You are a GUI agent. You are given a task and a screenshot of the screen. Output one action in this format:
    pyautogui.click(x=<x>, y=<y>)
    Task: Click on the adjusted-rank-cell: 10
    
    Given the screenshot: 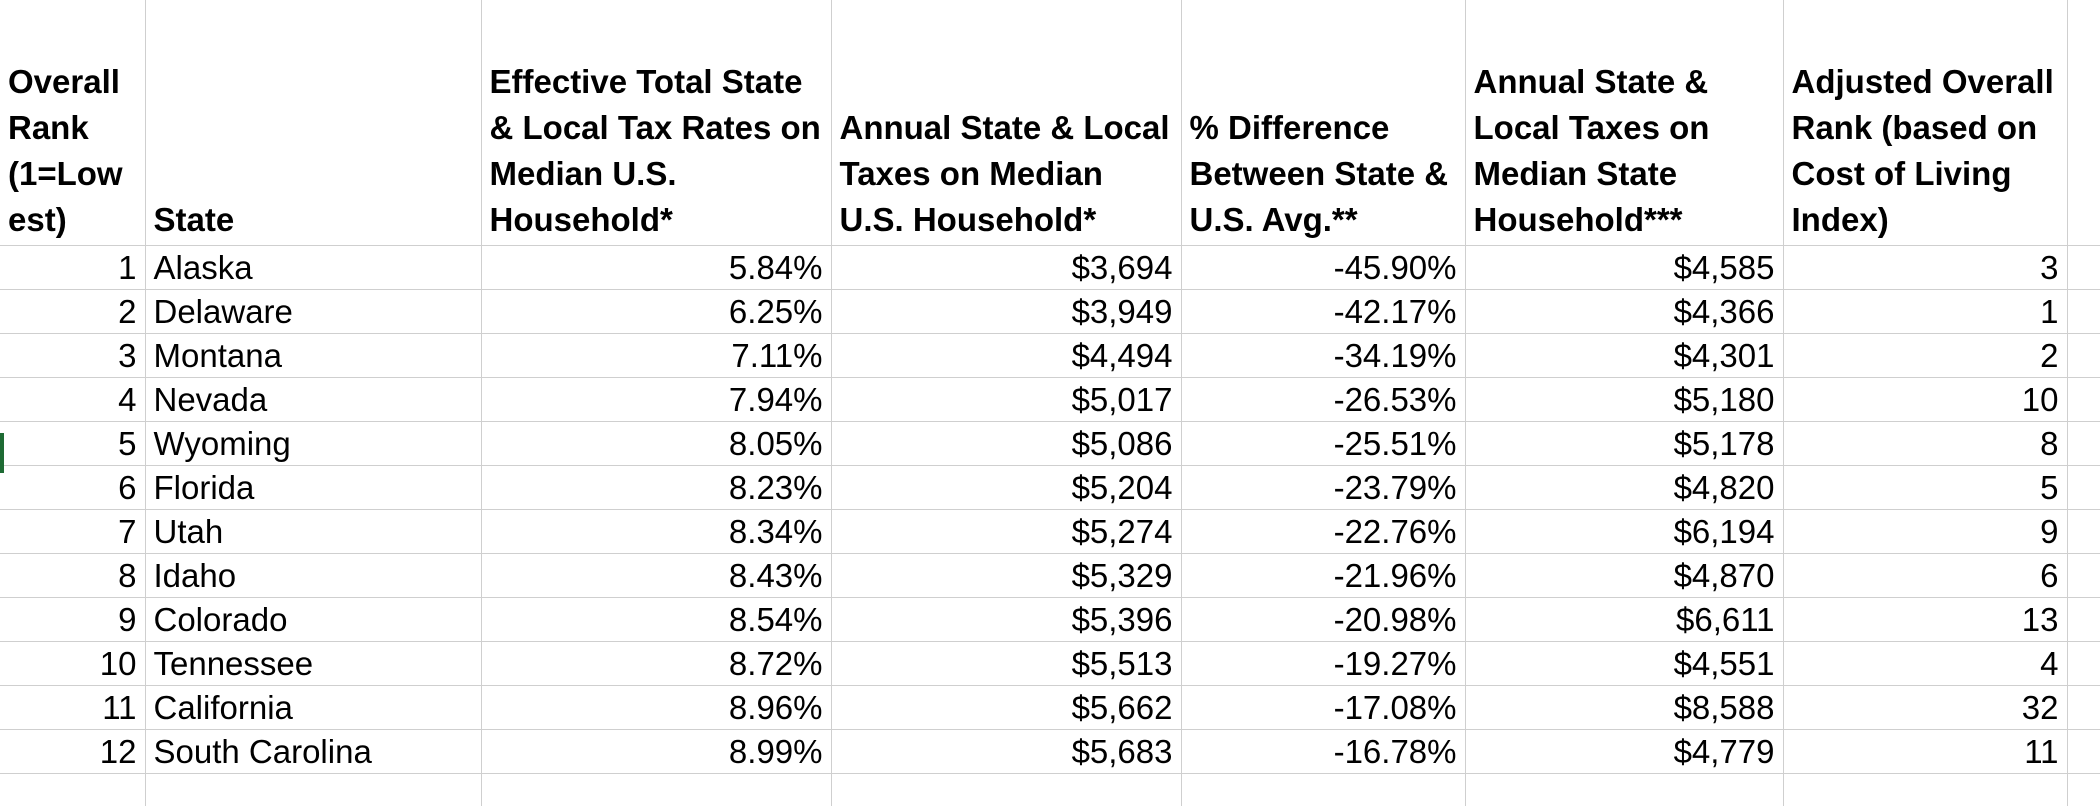 What is the action you would take?
    pyautogui.click(x=1925, y=399)
    